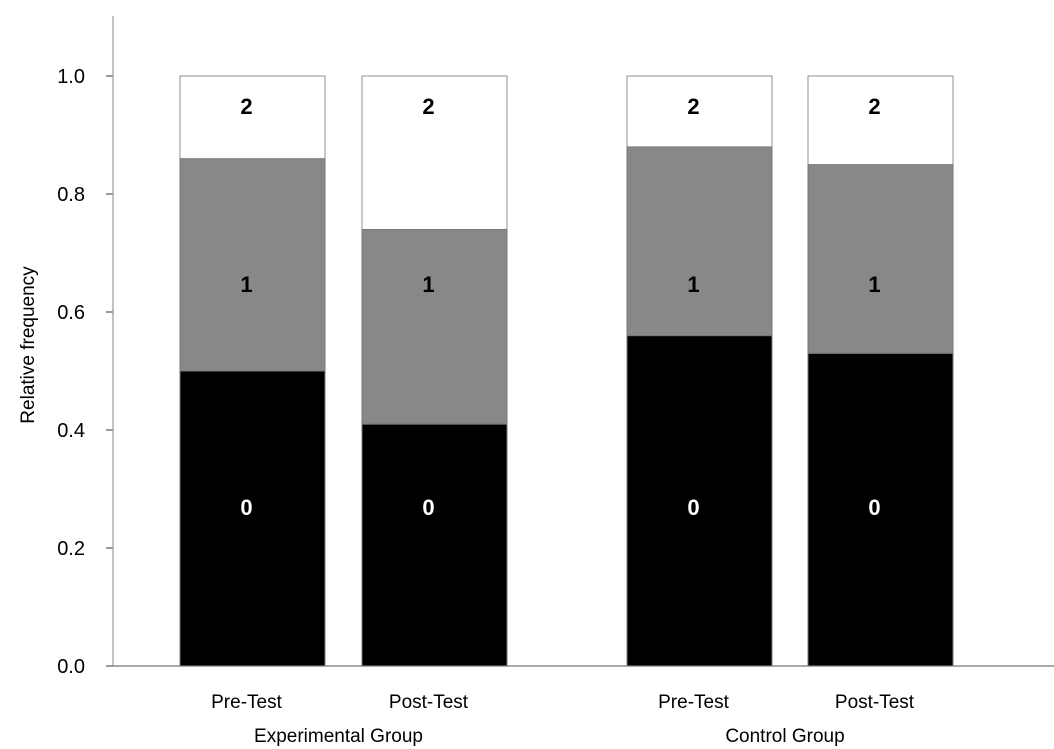 The image size is (1054, 749). What do you see at coordinates (784, 736) in the screenshot?
I see `group-label: Control Group` at bounding box center [784, 736].